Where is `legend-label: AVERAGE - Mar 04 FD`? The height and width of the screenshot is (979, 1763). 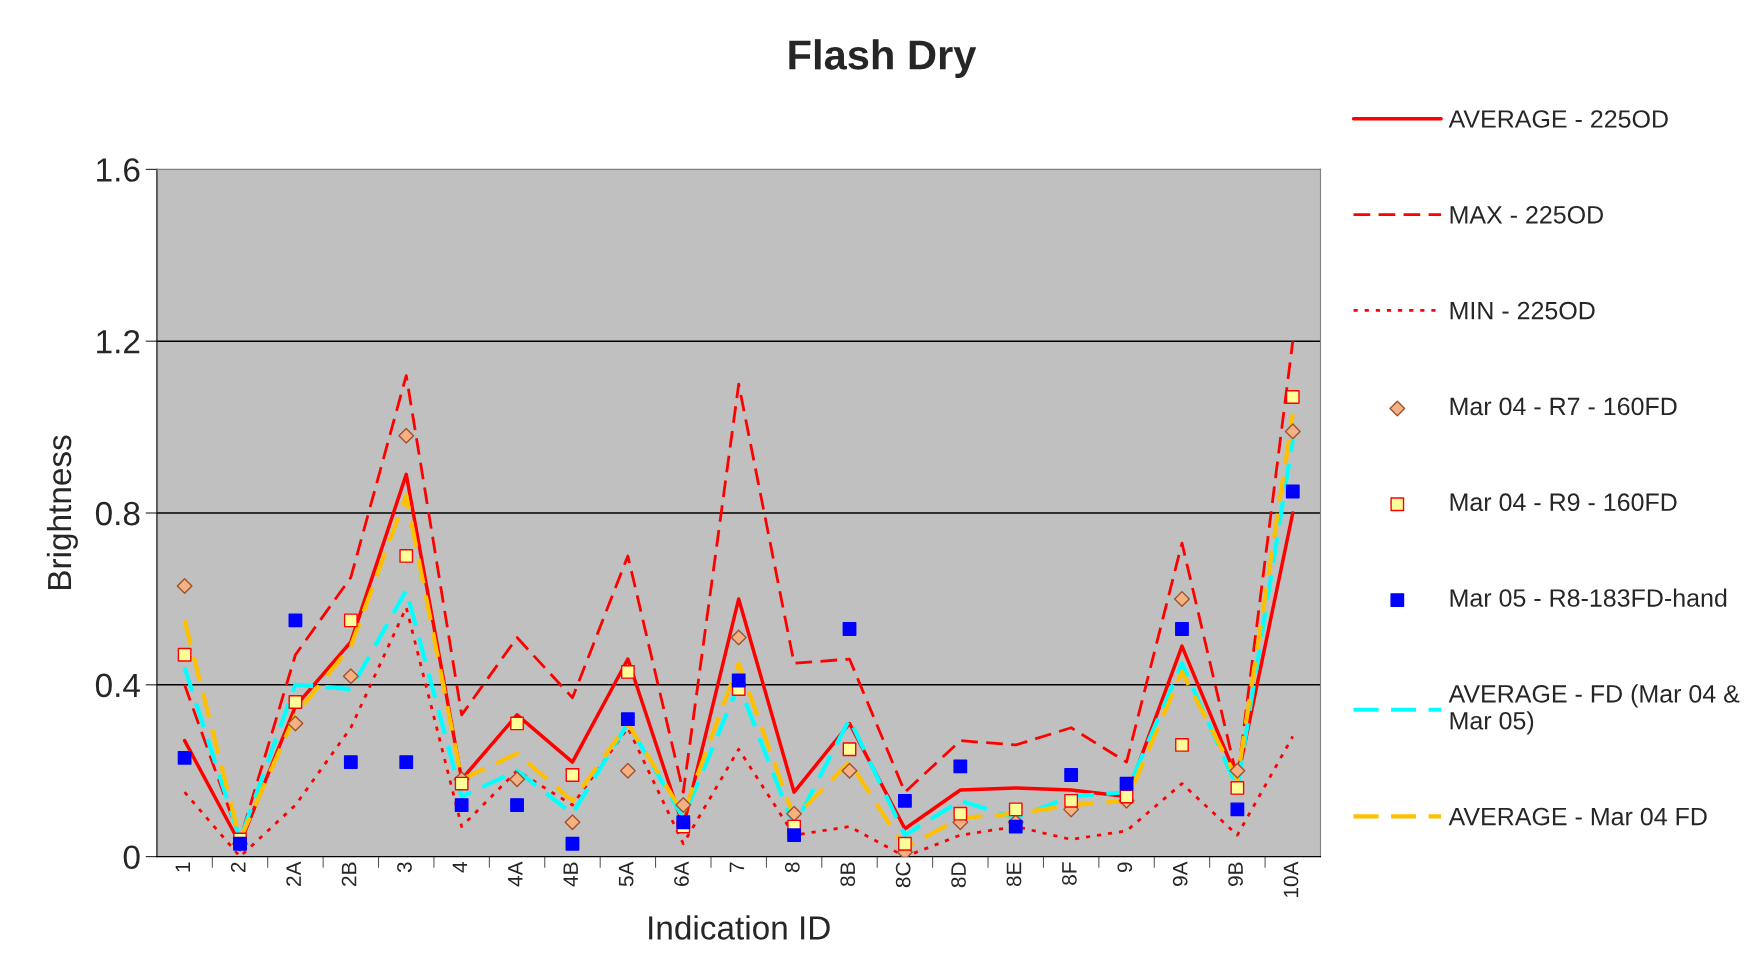 legend-label: AVERAGE - Mar 04 FD is located at coordinates (1577, 816).